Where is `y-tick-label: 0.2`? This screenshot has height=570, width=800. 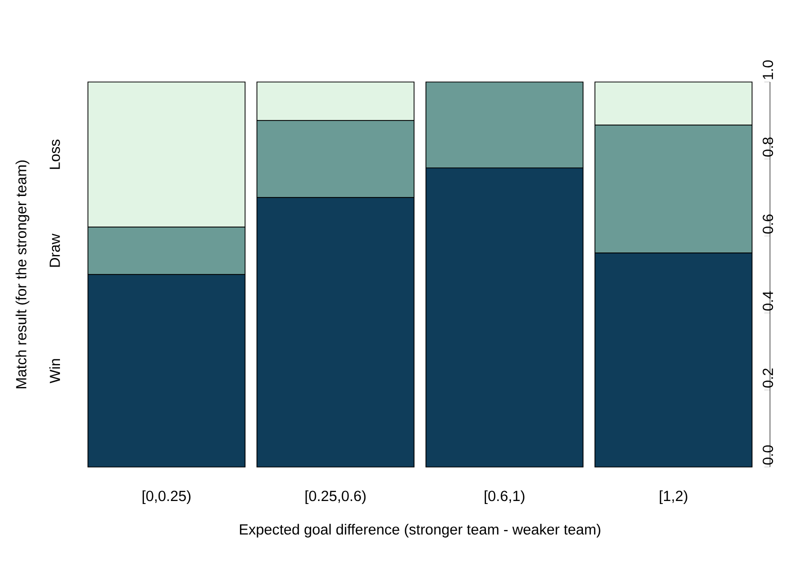
y-tick-label: 0.2 is located at coordinates (768, 378).